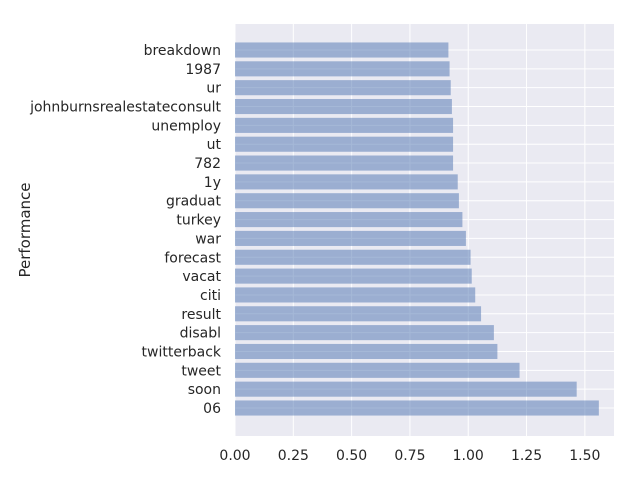  I want to click on x-tick-labels: 0.00 0.25 0.50 0.75 1.00 1.25 1.50, so click(409, 456).